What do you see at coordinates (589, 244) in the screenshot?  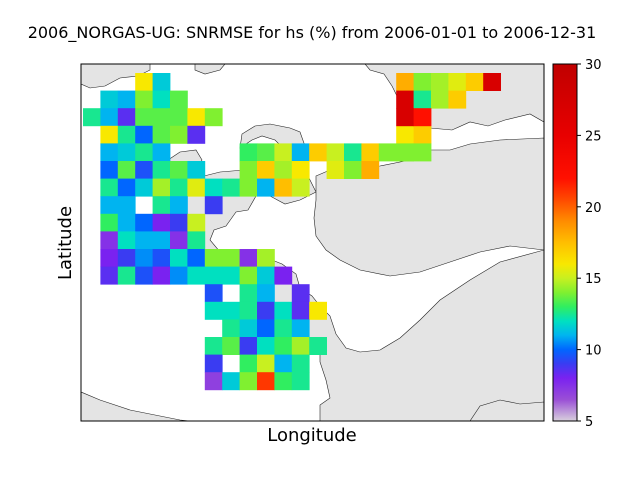 I see `colorbar-ticks: 5 10 15 20 25 30` at bounding box center [589, 244].